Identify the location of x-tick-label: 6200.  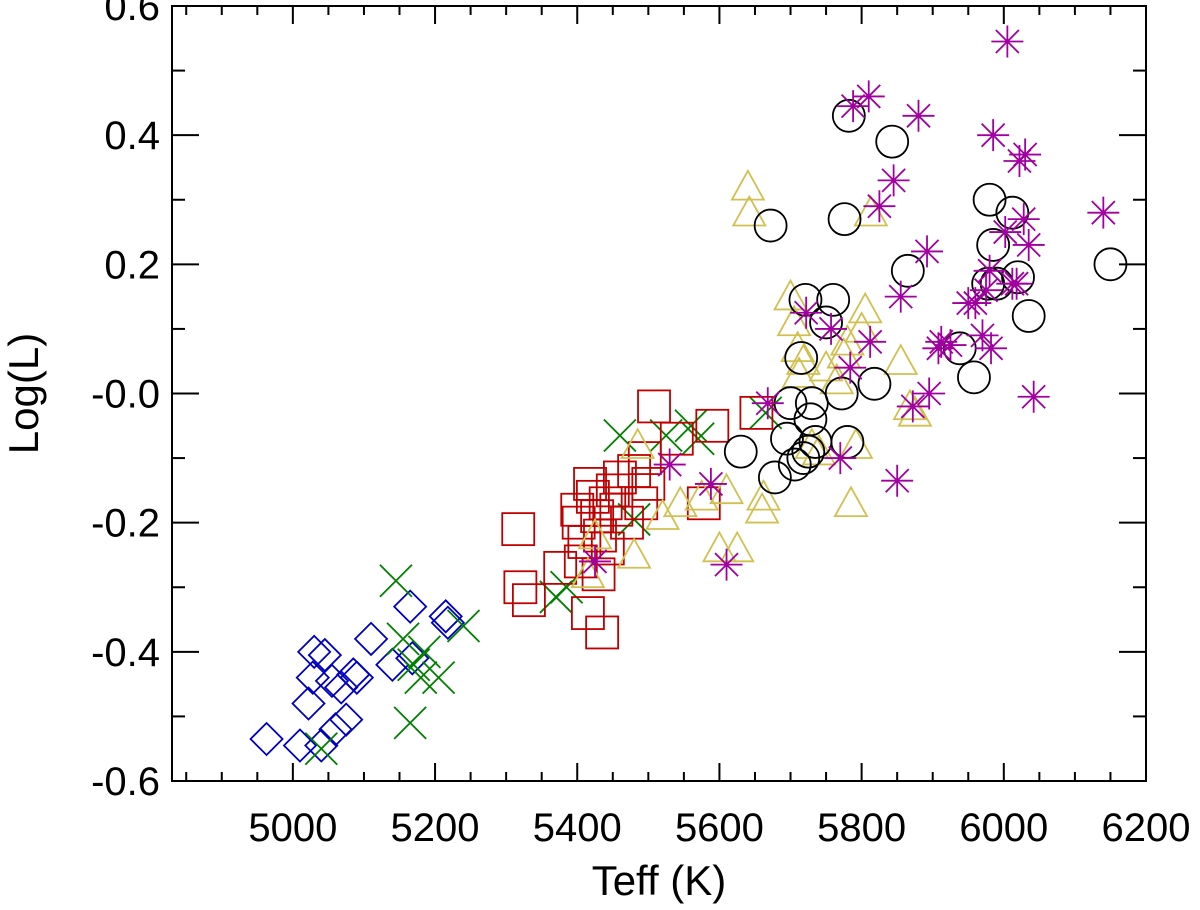
(1146, 828).